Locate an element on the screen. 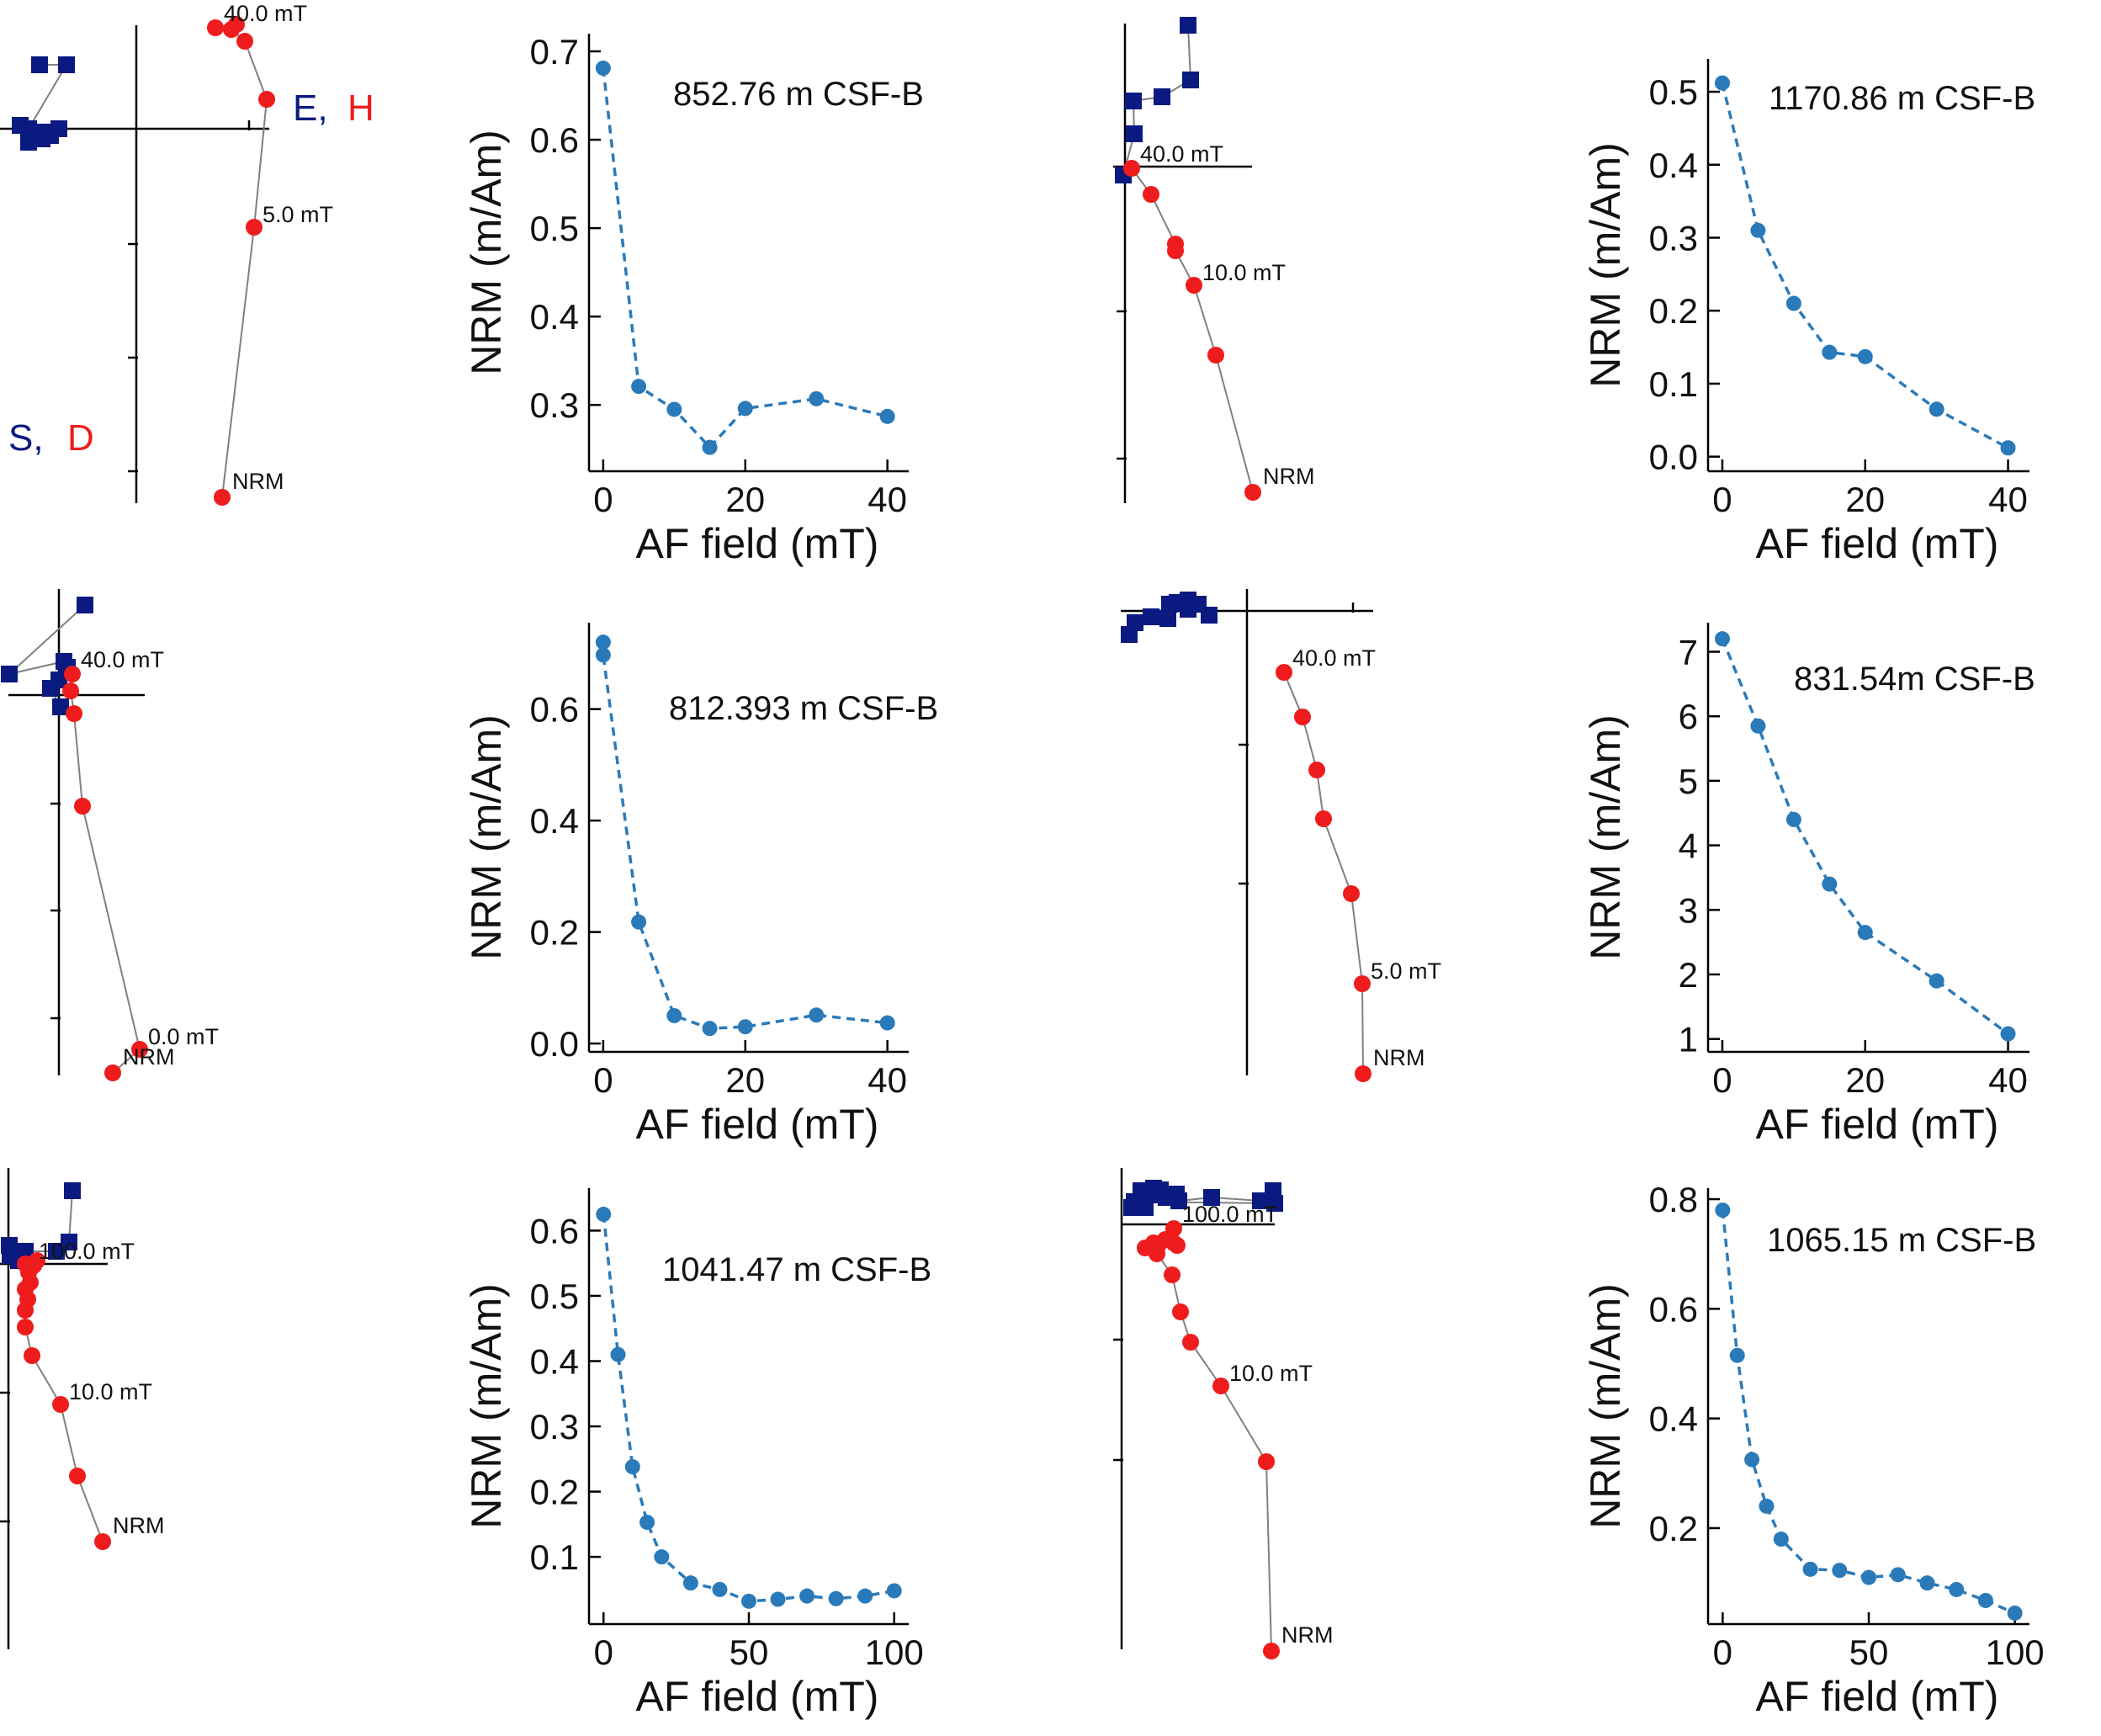 The height and width of the screenshot is (1736, 2101). depth-label: 852.76 m CSF-B is located at coordinates (798, 94).